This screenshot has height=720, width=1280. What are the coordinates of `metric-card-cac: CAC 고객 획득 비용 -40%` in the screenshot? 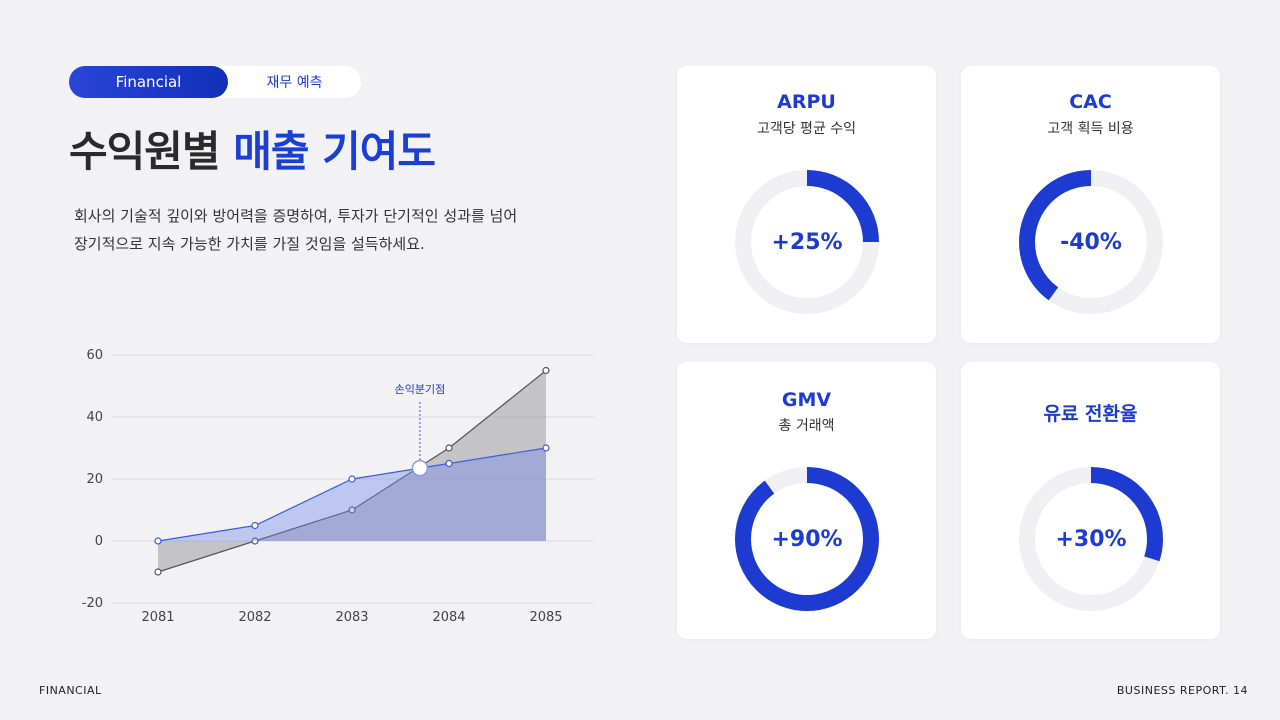 It's located at (1090, 204).